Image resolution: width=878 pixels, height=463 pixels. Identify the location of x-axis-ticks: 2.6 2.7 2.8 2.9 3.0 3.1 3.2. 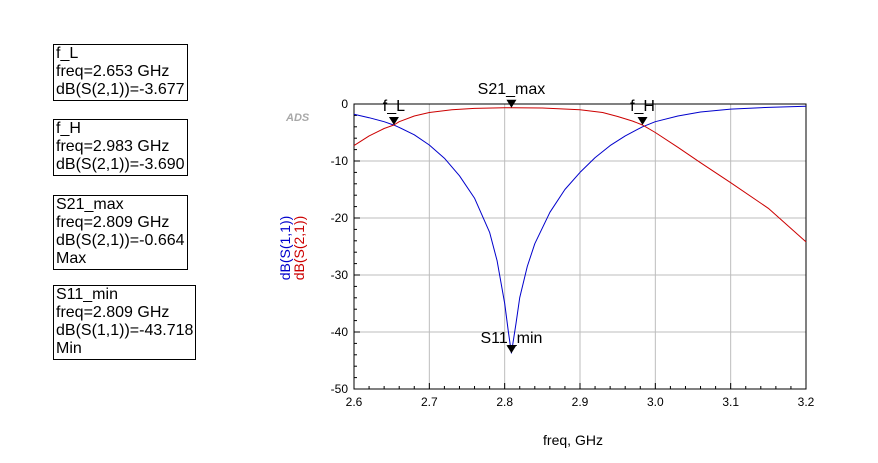
(580, 396).